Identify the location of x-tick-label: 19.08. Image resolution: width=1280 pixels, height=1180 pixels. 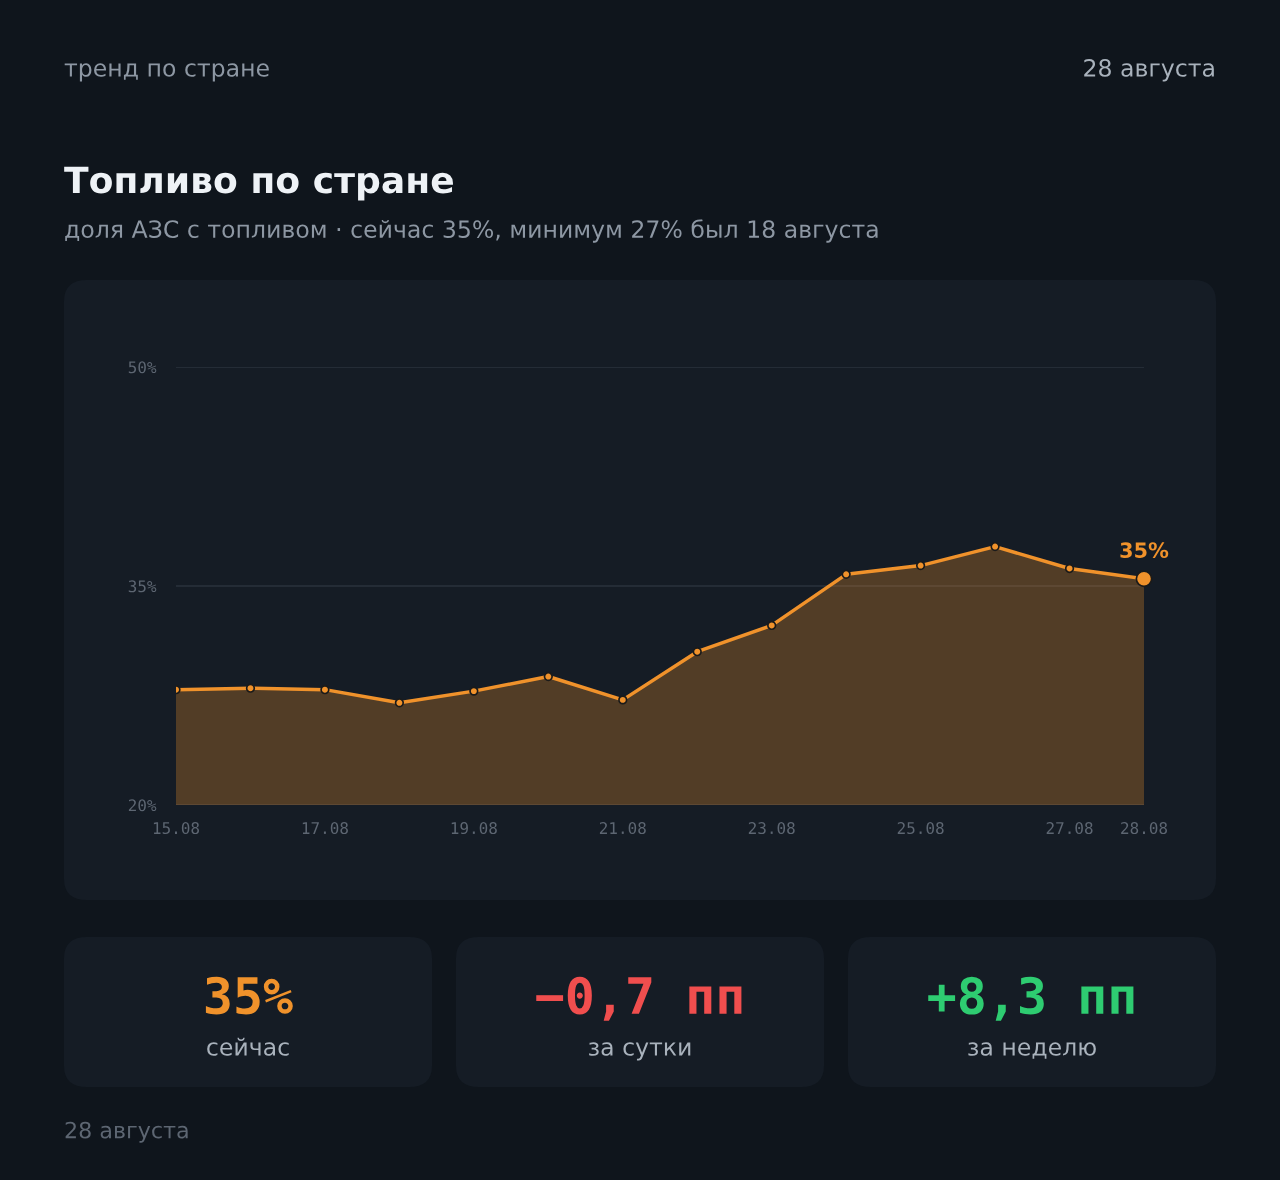
(474, 828).